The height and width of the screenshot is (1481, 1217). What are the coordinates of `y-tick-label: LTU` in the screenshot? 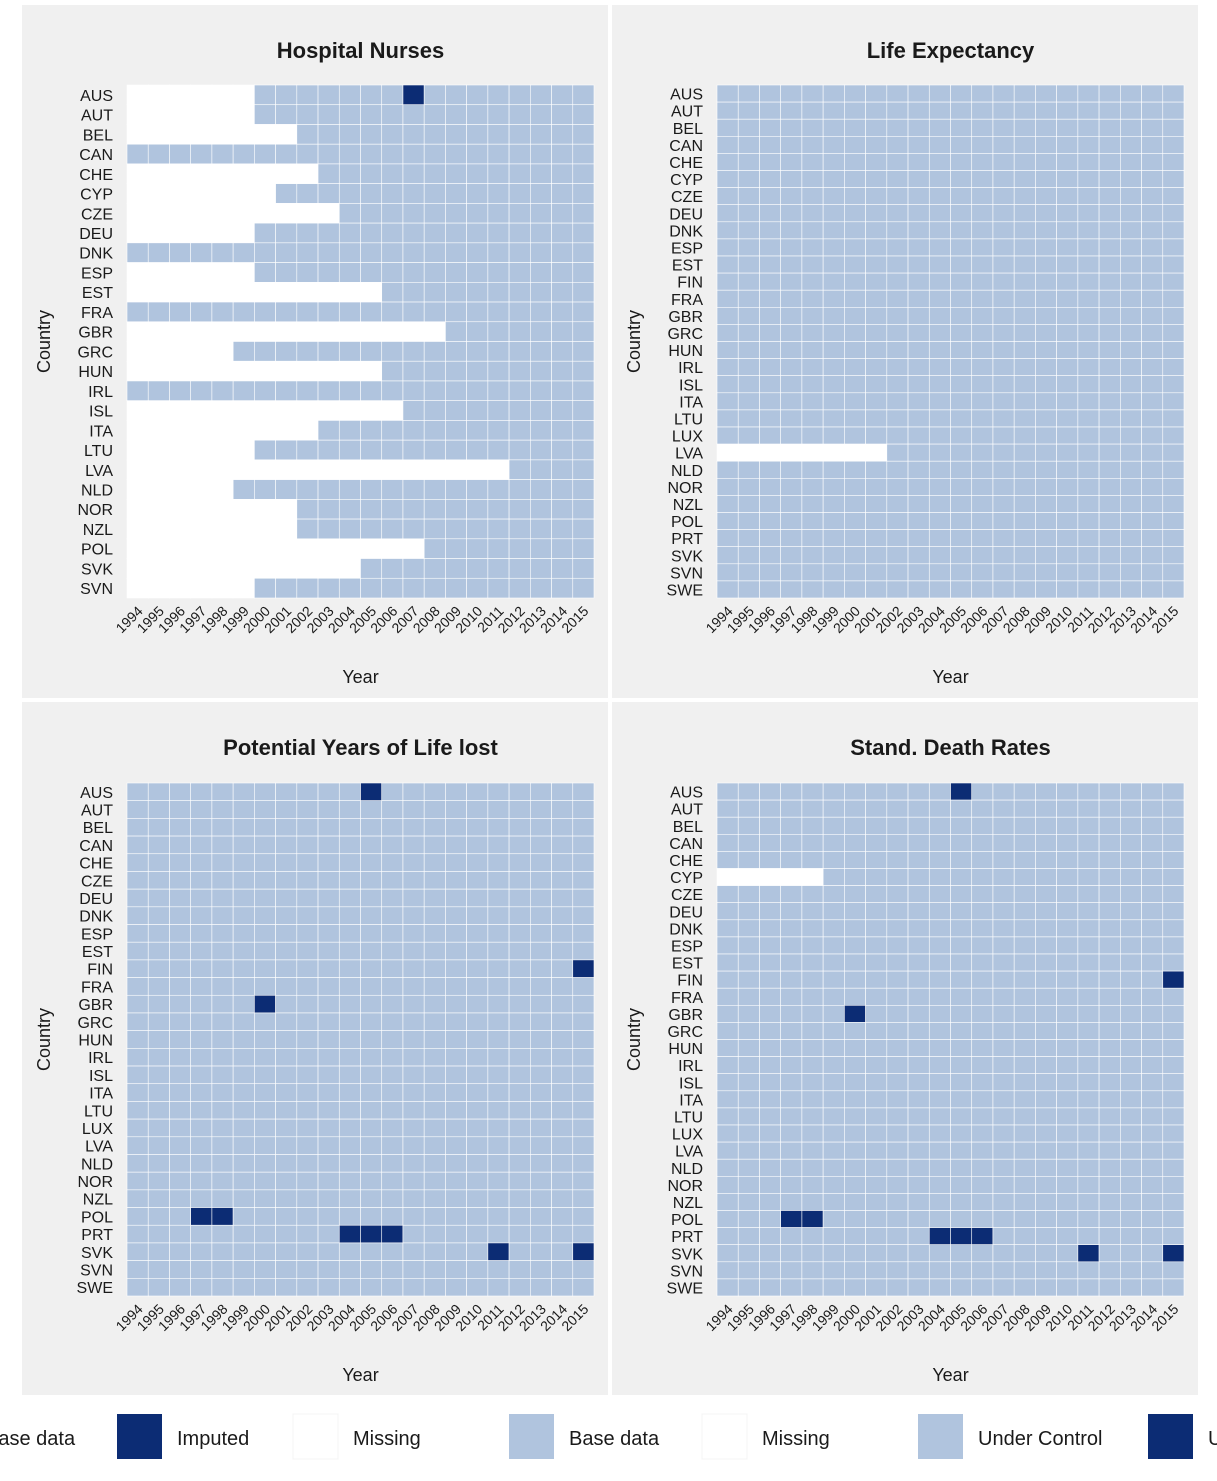 It's located at (688, 1117).